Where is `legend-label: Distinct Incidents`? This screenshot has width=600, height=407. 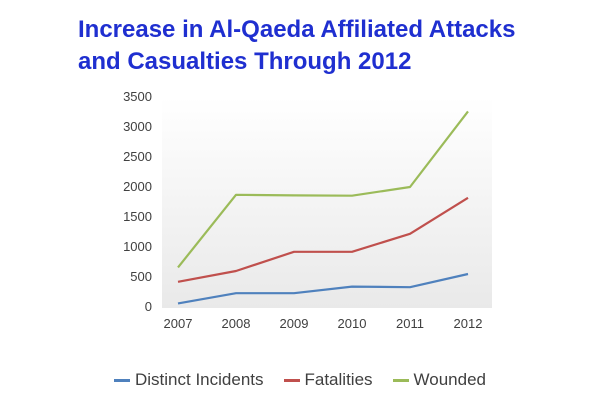
legend-label: Distinct Incidents is located at coordinates (199, 379).